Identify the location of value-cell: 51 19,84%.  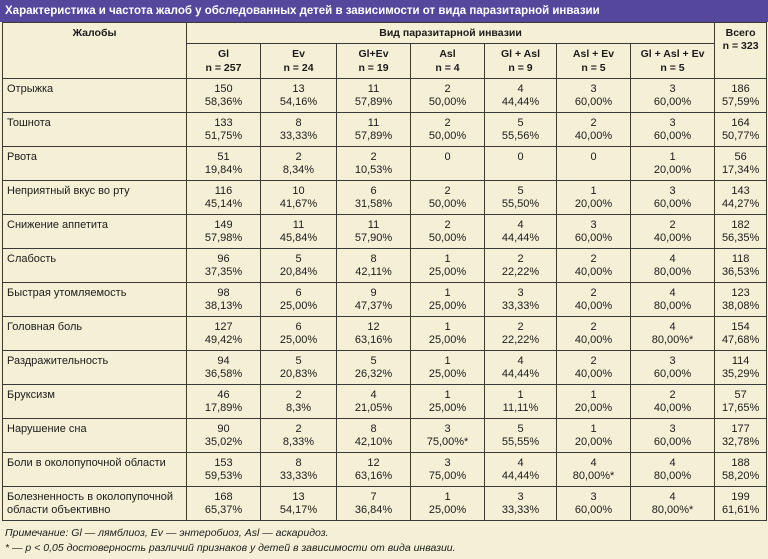
(223, 163).